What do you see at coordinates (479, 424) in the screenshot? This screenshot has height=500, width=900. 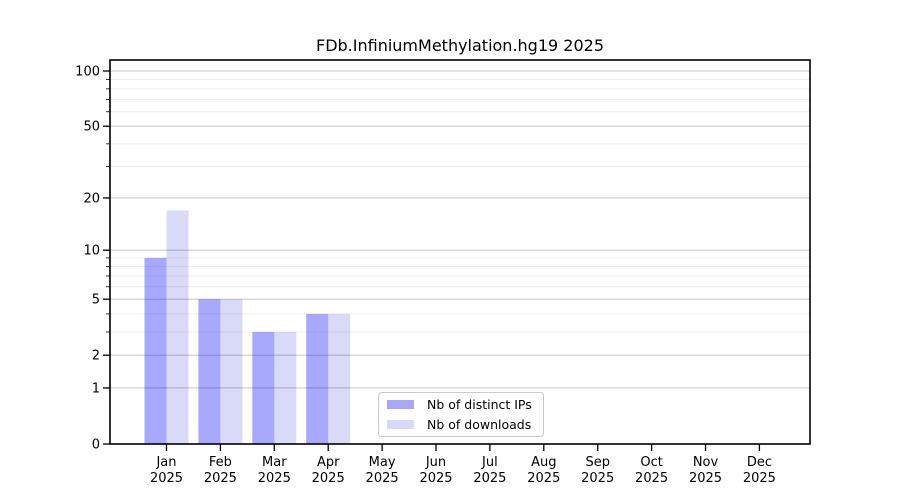 I see `legend-label-downloads: Nb of downloads` at bounding box center [479, 424].